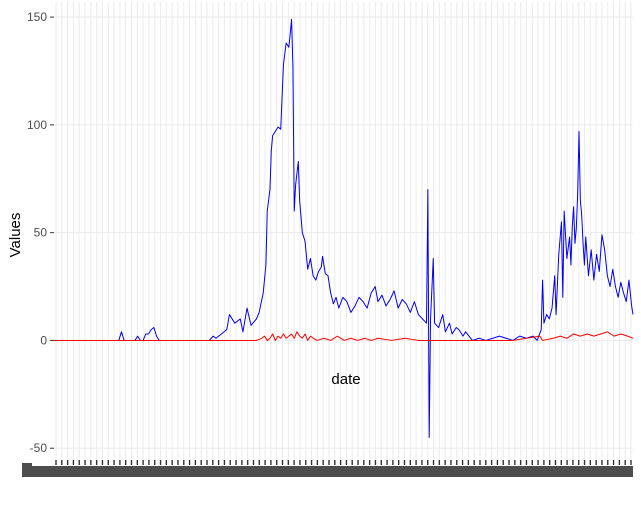  What do you see at coordinates (328, 471) in the screenshot?
I see `x-tick-labels-overplotted` at bounding box center [328, 471].